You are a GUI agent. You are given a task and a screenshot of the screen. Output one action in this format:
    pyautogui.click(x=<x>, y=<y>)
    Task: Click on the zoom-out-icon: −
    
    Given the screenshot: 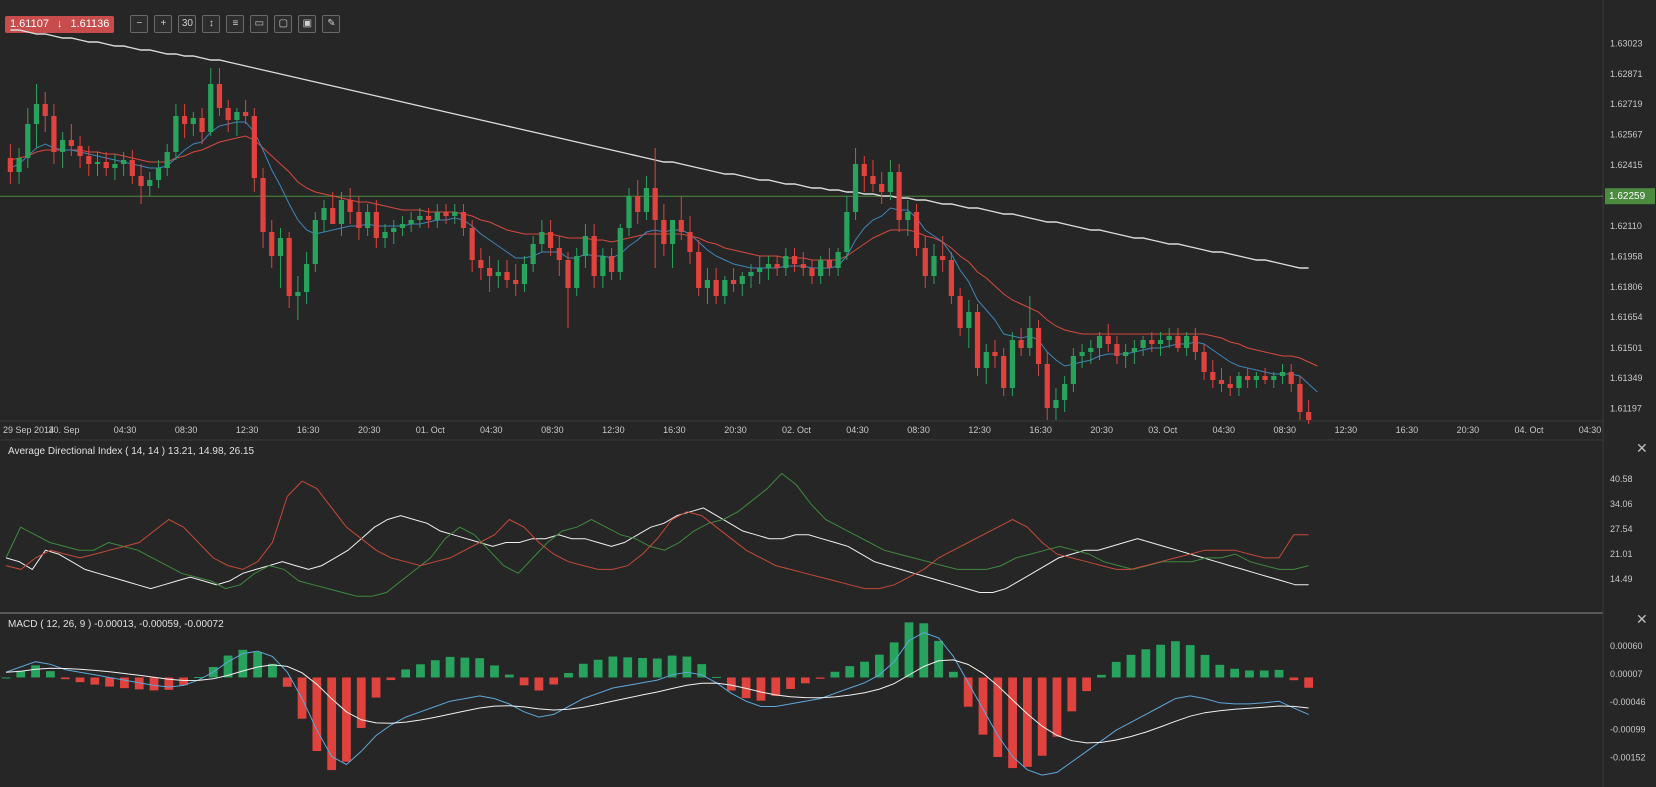 What is the action you would take?
    pyautogui.click(x=139, y=24)
    